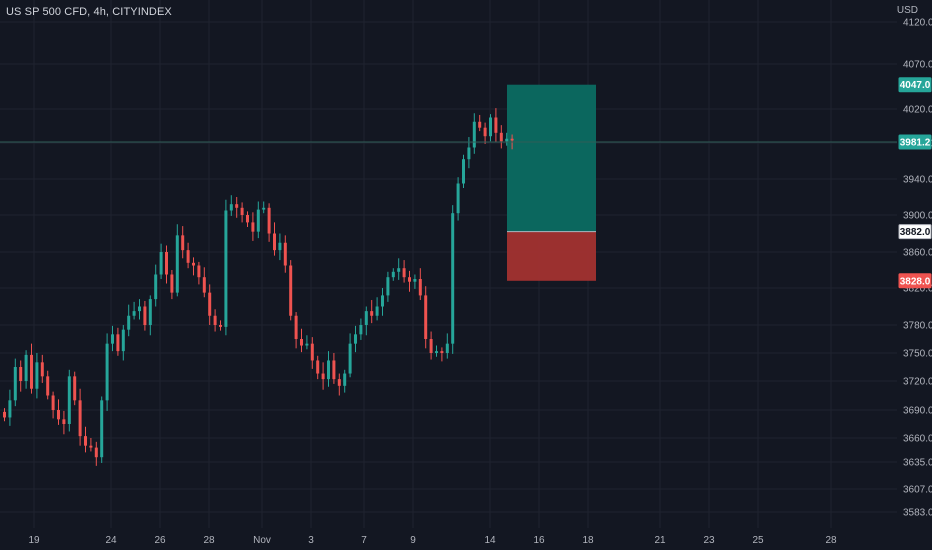  What do you see at coordinates (89, 12) in the screenshot?
I see `symbol-title: US SP 500 CFD, 4h, CITYINDEX` at bounding box center [89, 12].